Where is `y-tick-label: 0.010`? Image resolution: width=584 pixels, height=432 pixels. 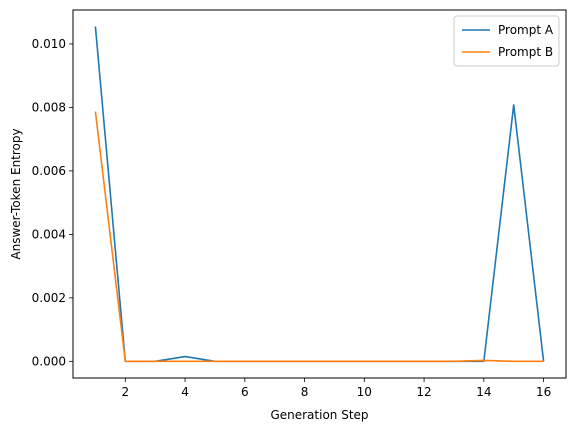 y-tick-label: 0.010 is located at coordinates (49, 44).